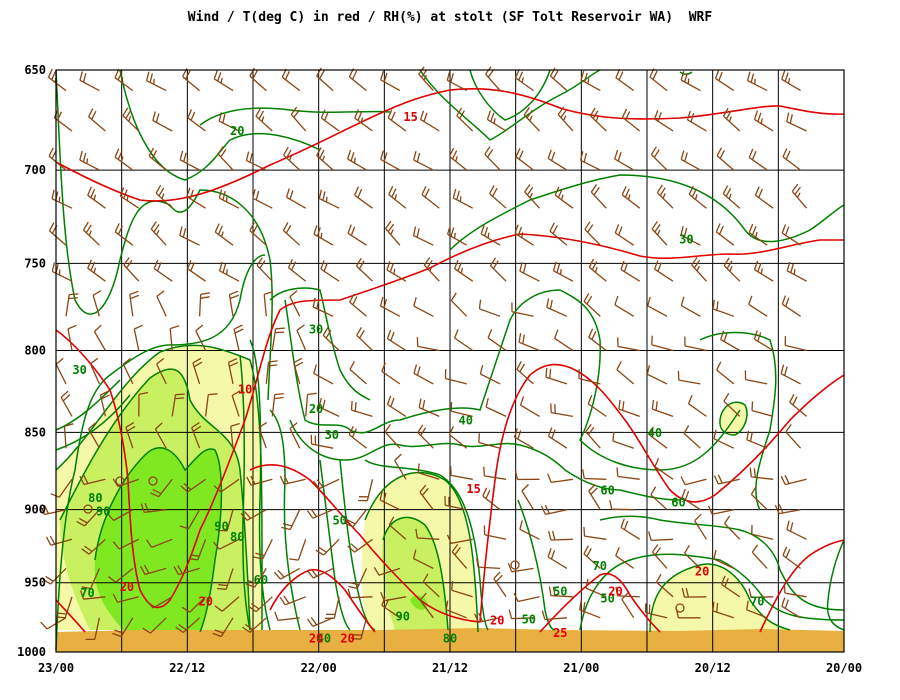  Describe the element at coordinates (713, 668) in the screenshot. I see `x-tick-label: 20/12` at that location.